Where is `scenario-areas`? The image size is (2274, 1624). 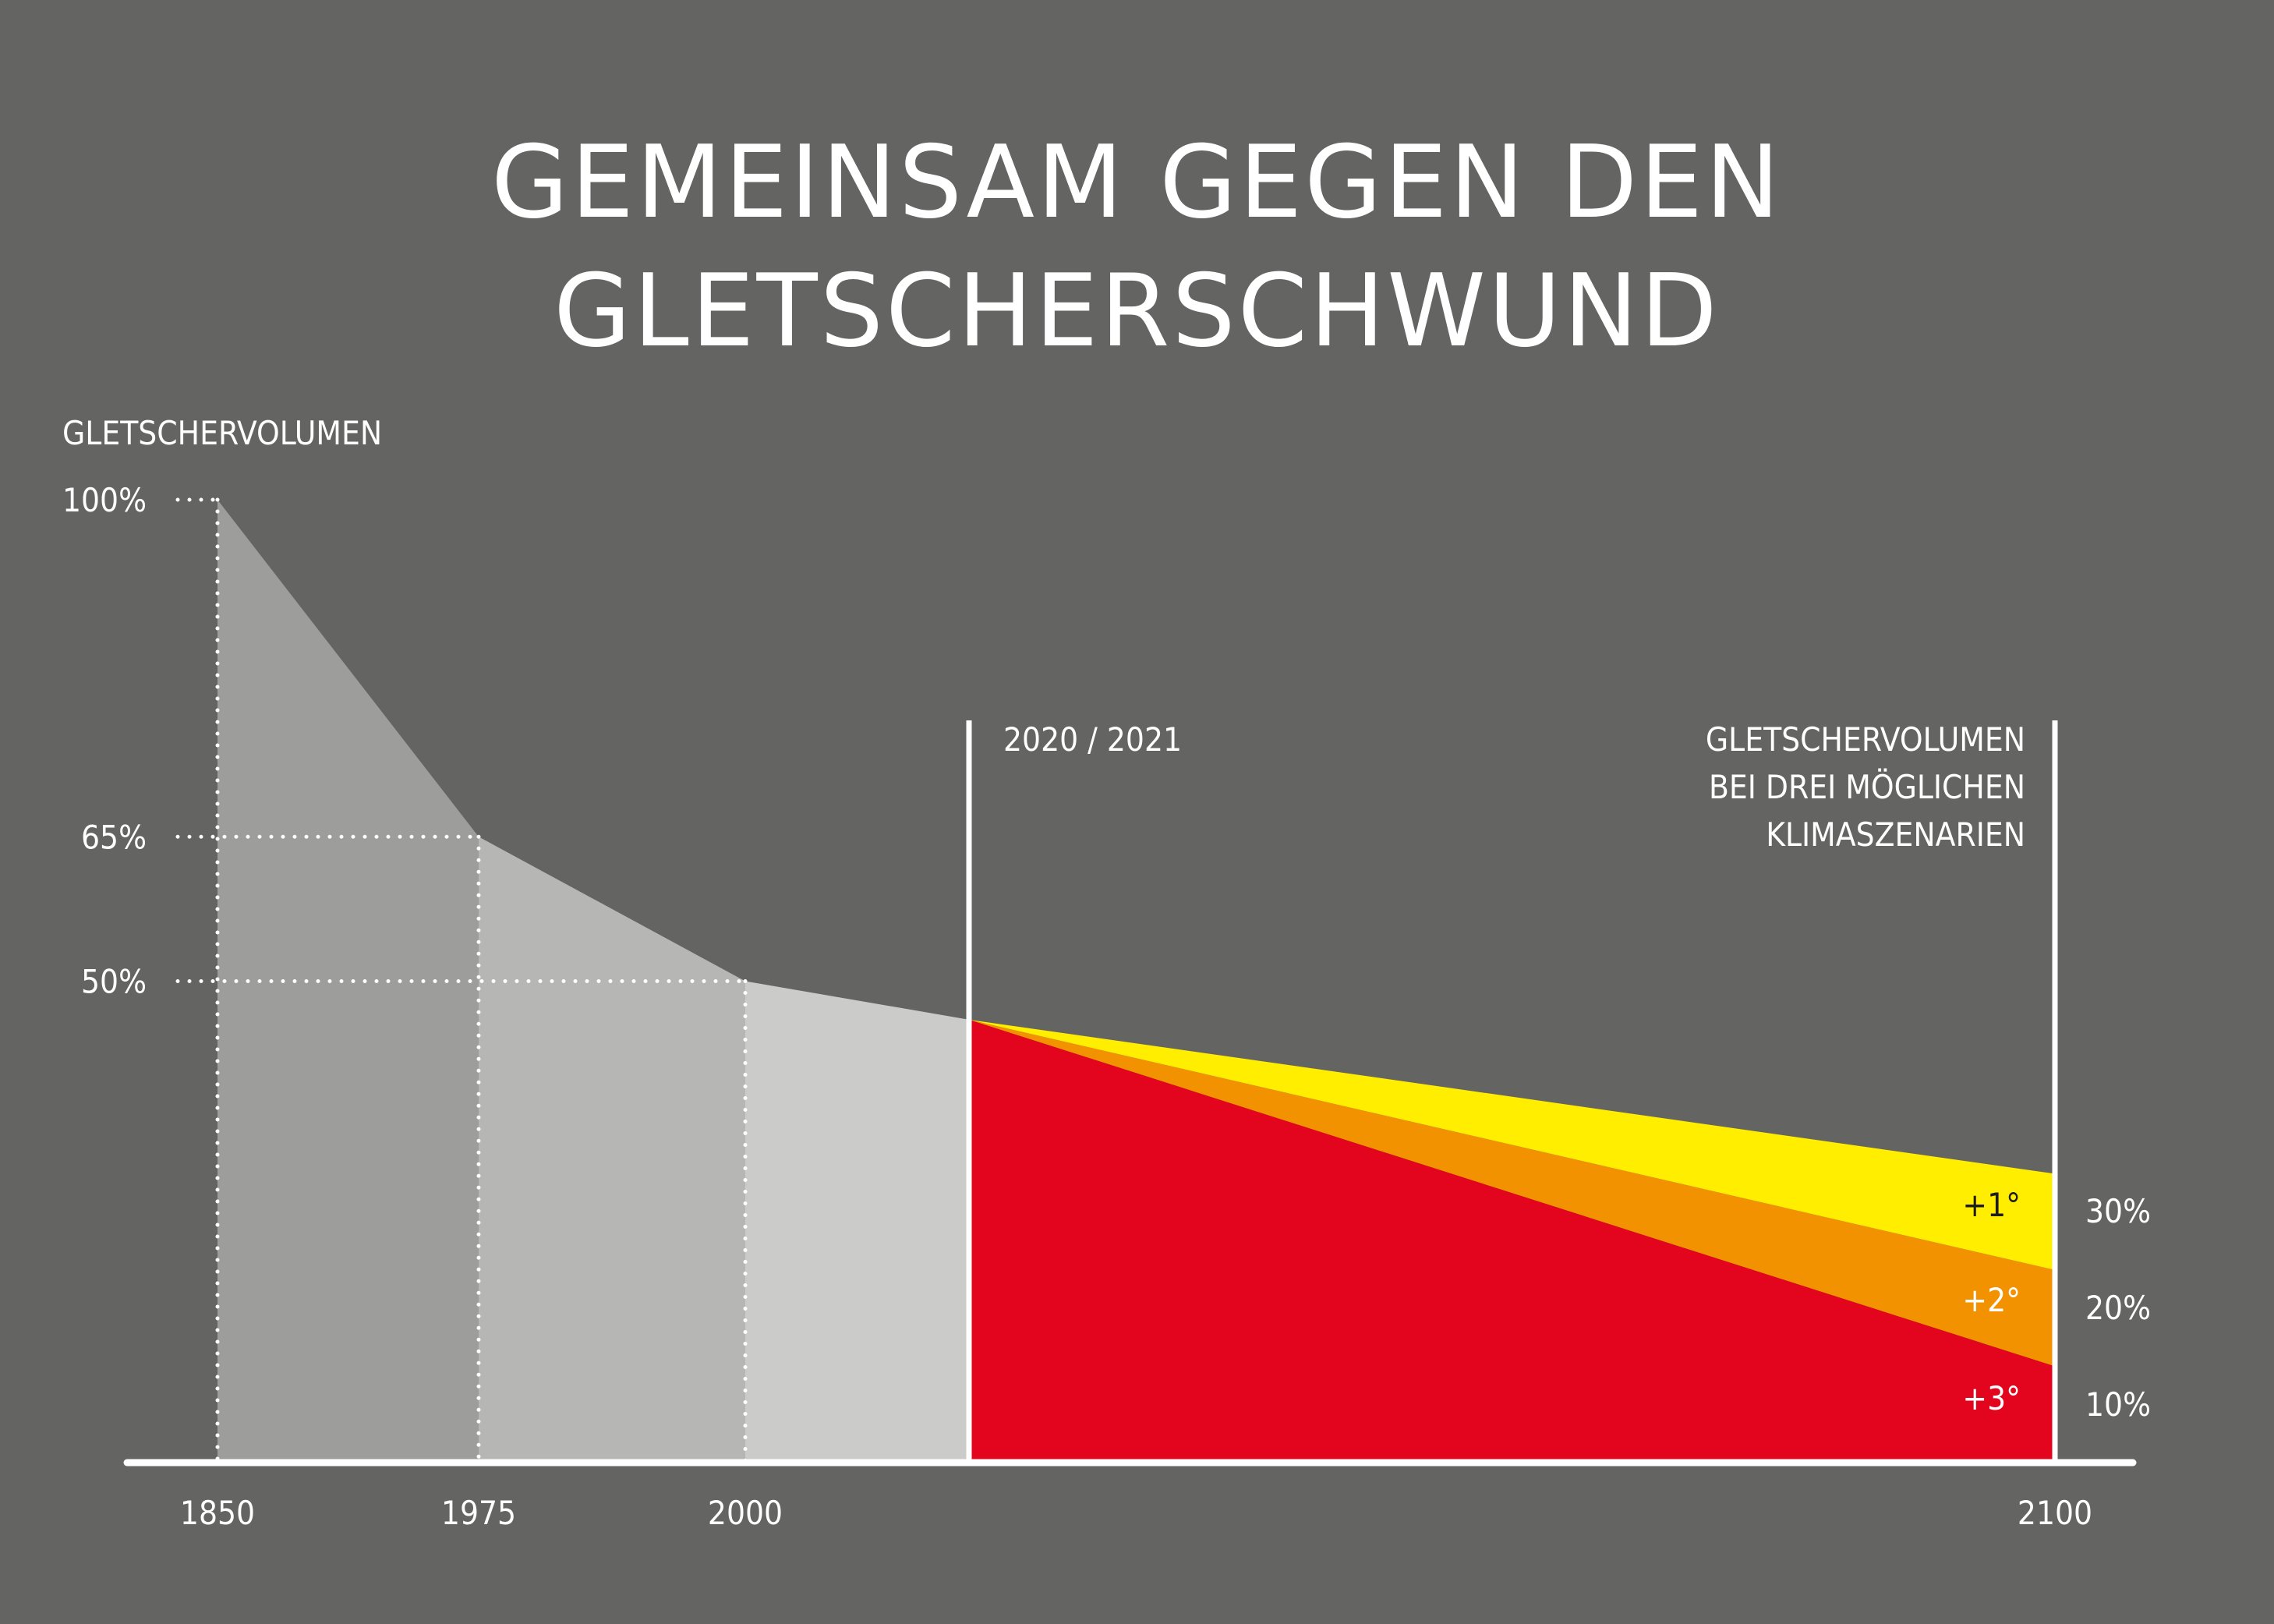
scenario-areas is located at coordinates (1512, 1241).